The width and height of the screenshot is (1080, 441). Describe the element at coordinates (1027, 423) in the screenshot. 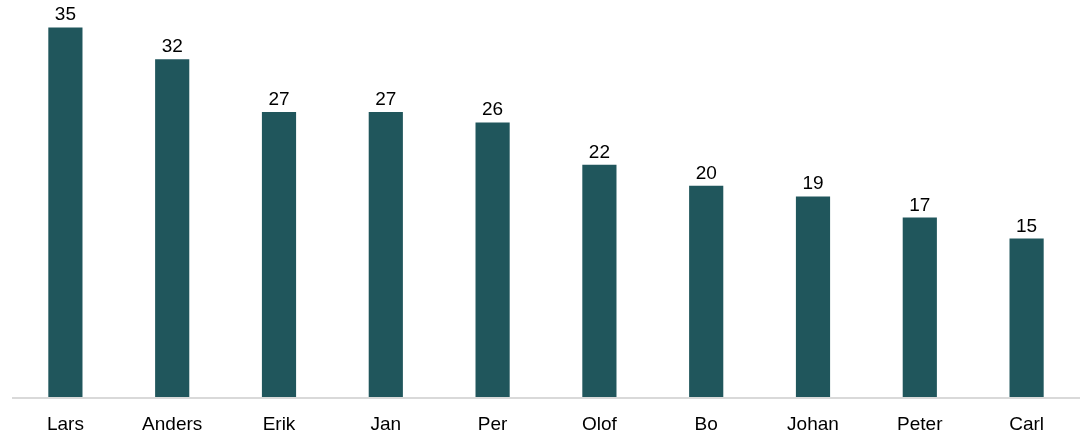

I see `x-tick-label: Carl` at that location.